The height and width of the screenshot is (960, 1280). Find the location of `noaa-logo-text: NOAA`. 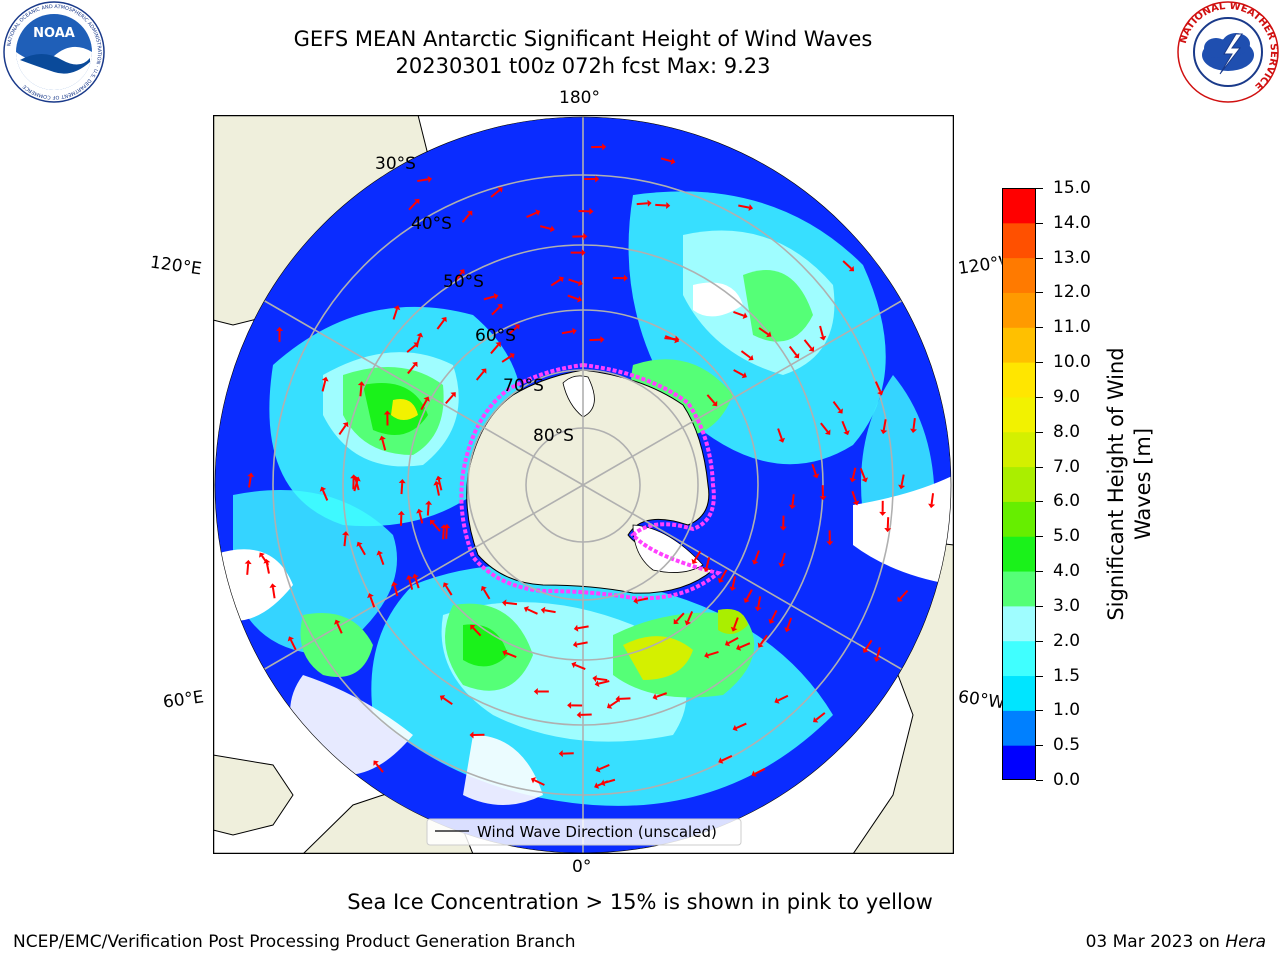

noaa-logo-text: NOAA is located at coordinates (54, 33).